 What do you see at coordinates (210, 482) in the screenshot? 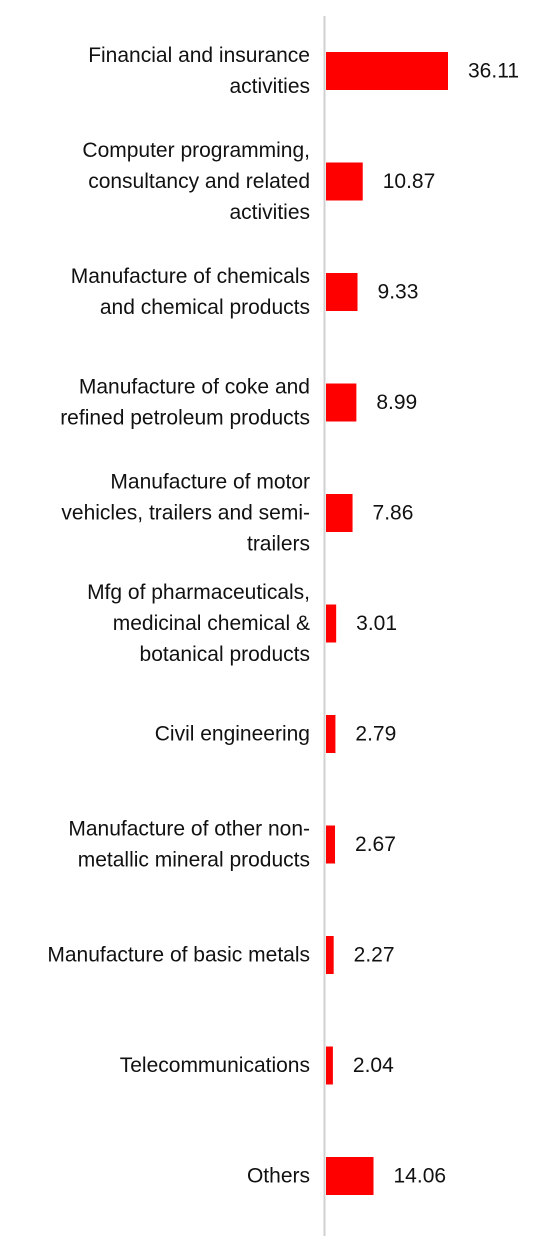
I see `category-label-line: Manufacture of motor` at bounding box center [210, 482].